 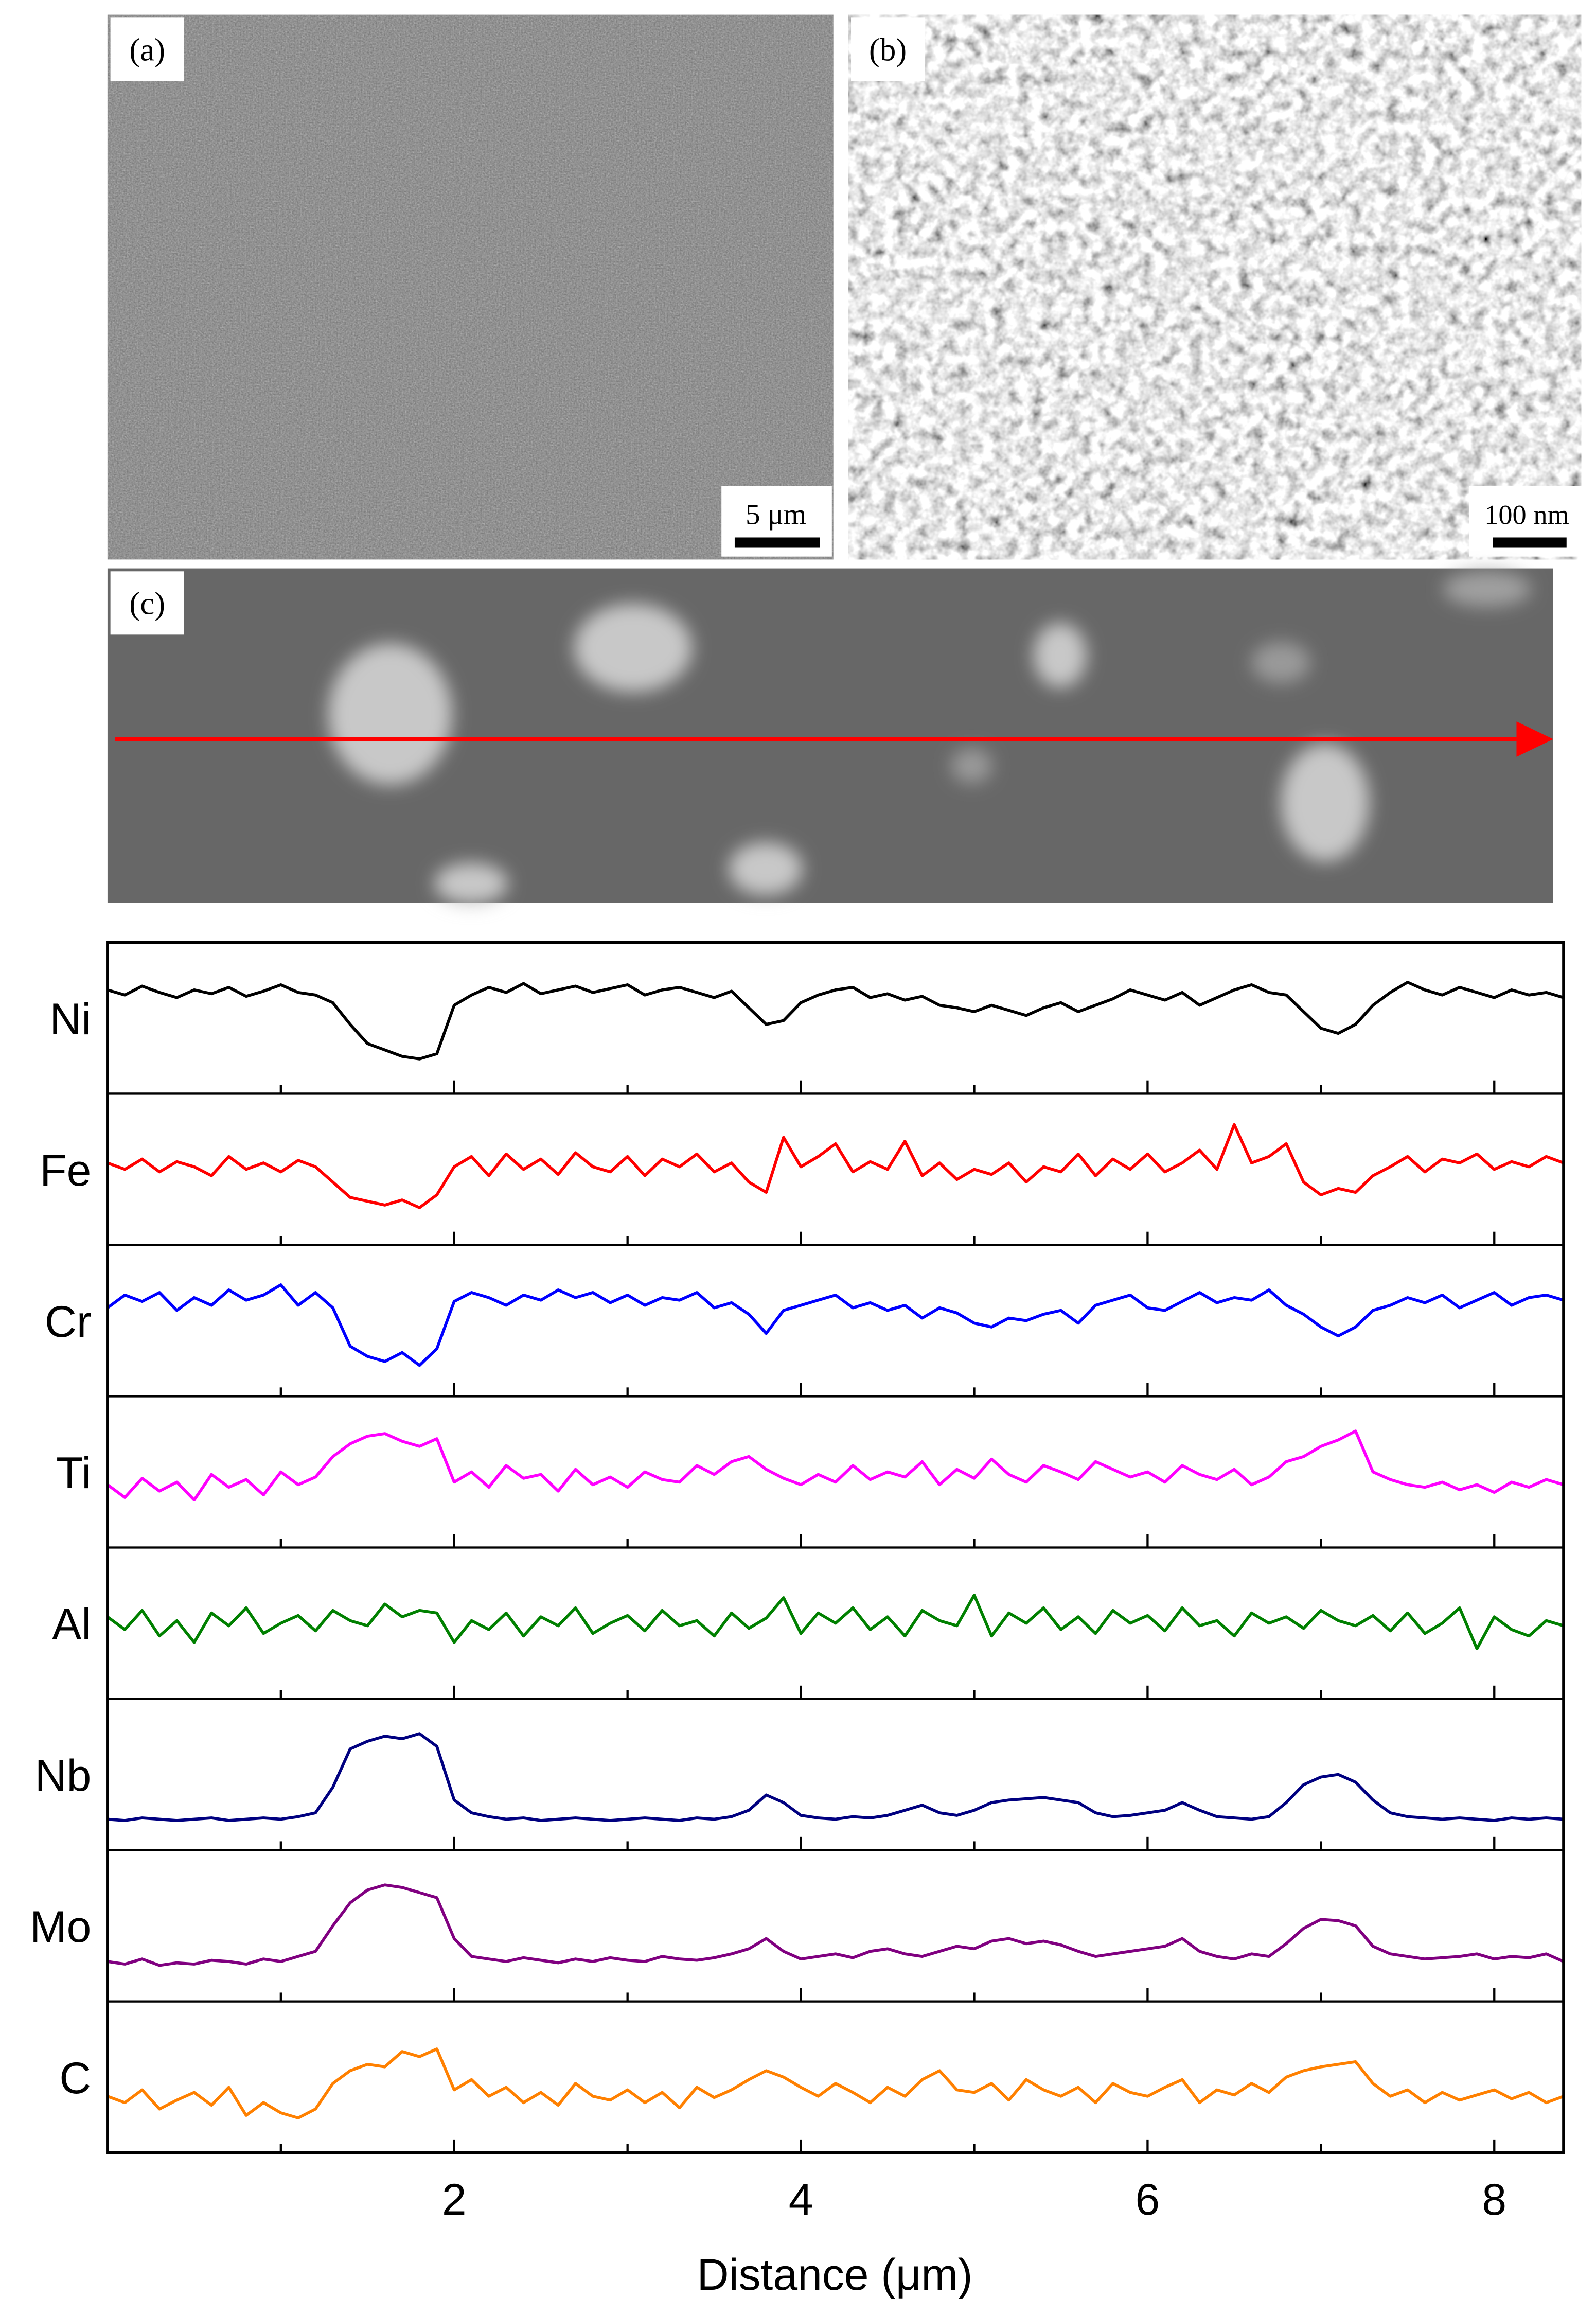 What do you see at coordinates (147, 603) in the screenshot?
I see `panel-label: (c)` at bounding box center [147, 603].